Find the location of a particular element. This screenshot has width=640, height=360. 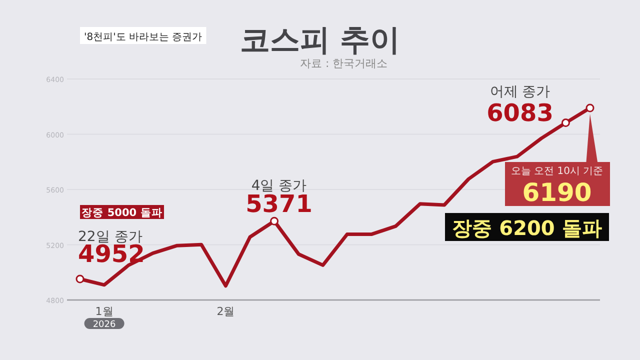

annotation: 오늘 오전 10시 기준 is located at coordinates (557, 171).